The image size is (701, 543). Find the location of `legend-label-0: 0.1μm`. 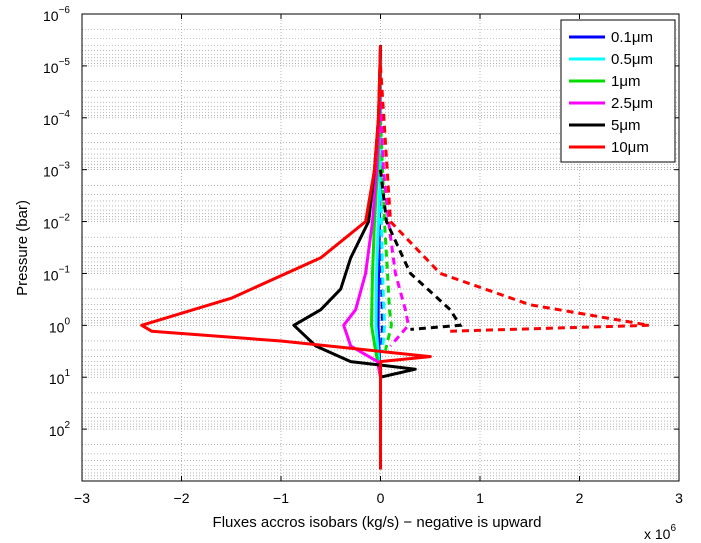

legend-label-0: 0.1μm is located at coordinates (632, 37).